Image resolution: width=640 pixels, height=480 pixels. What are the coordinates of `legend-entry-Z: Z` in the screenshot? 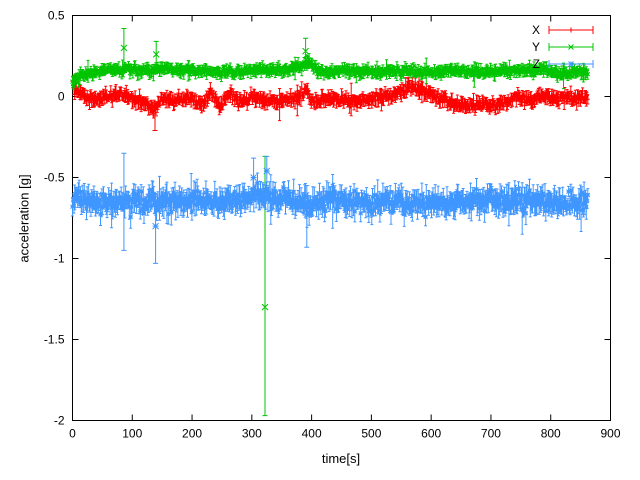 It's located at (563, 64).